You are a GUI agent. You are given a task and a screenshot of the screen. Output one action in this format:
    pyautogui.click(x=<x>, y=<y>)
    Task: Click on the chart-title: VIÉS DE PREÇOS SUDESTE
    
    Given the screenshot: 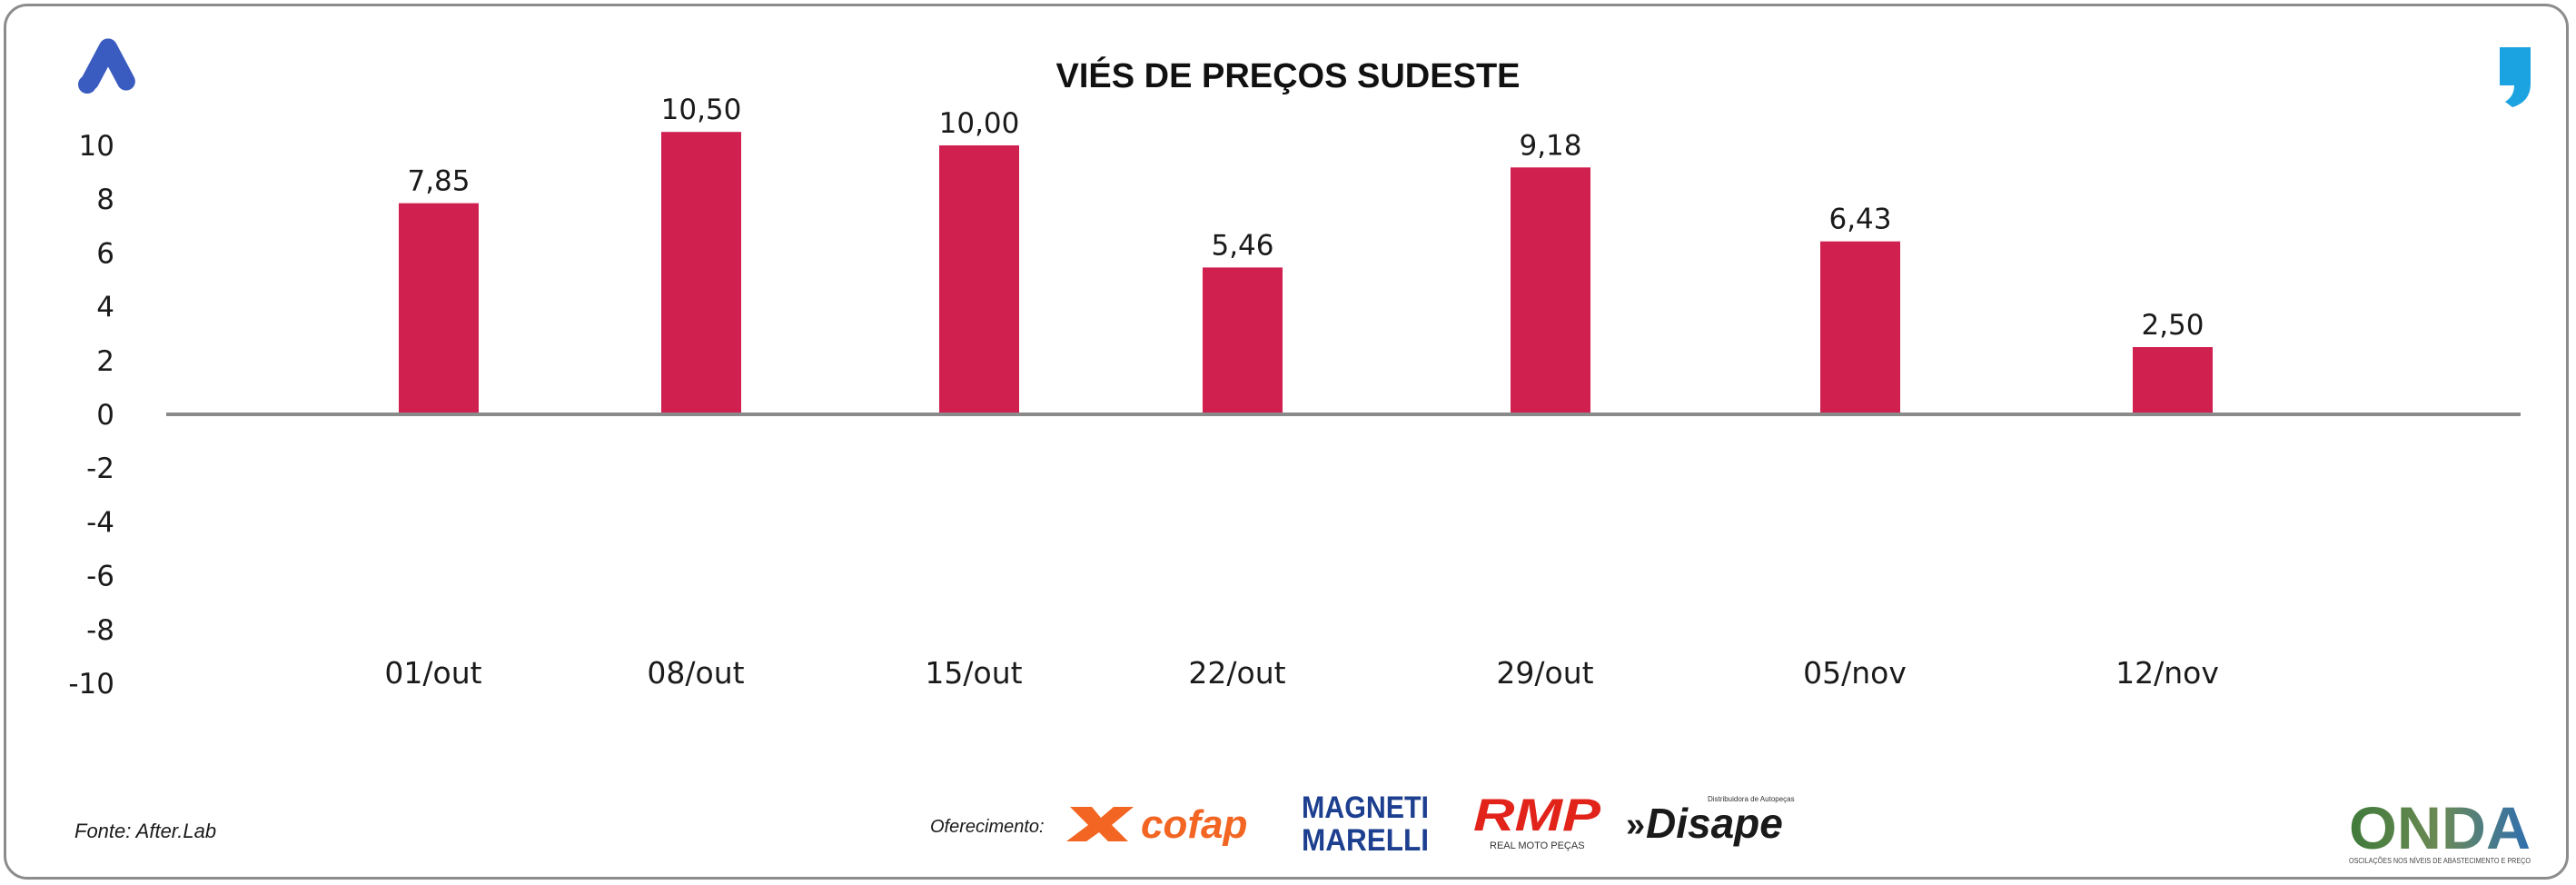 What is the action you would take?
    pyautogui.click(x=1287, y=75)
    